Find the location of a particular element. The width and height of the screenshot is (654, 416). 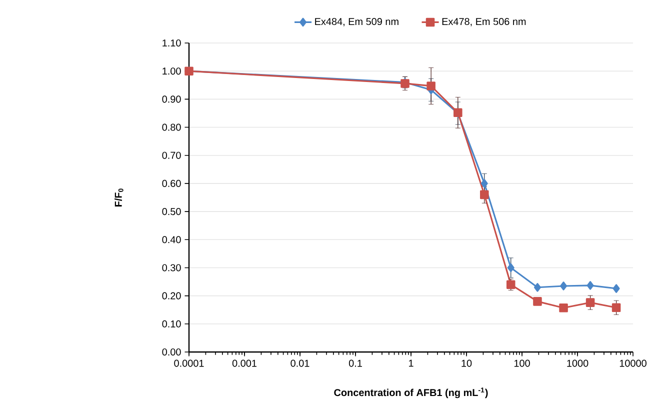

x-tick-label: 0.001 is located at coordinates (244, 363).